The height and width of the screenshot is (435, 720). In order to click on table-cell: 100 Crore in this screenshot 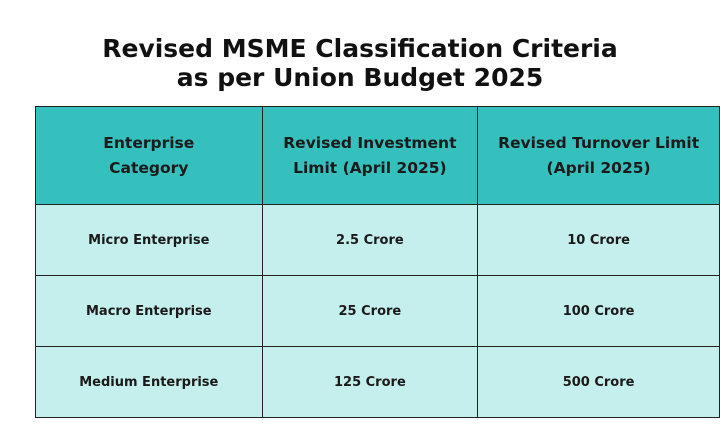, I will do `click(598, 311)`.